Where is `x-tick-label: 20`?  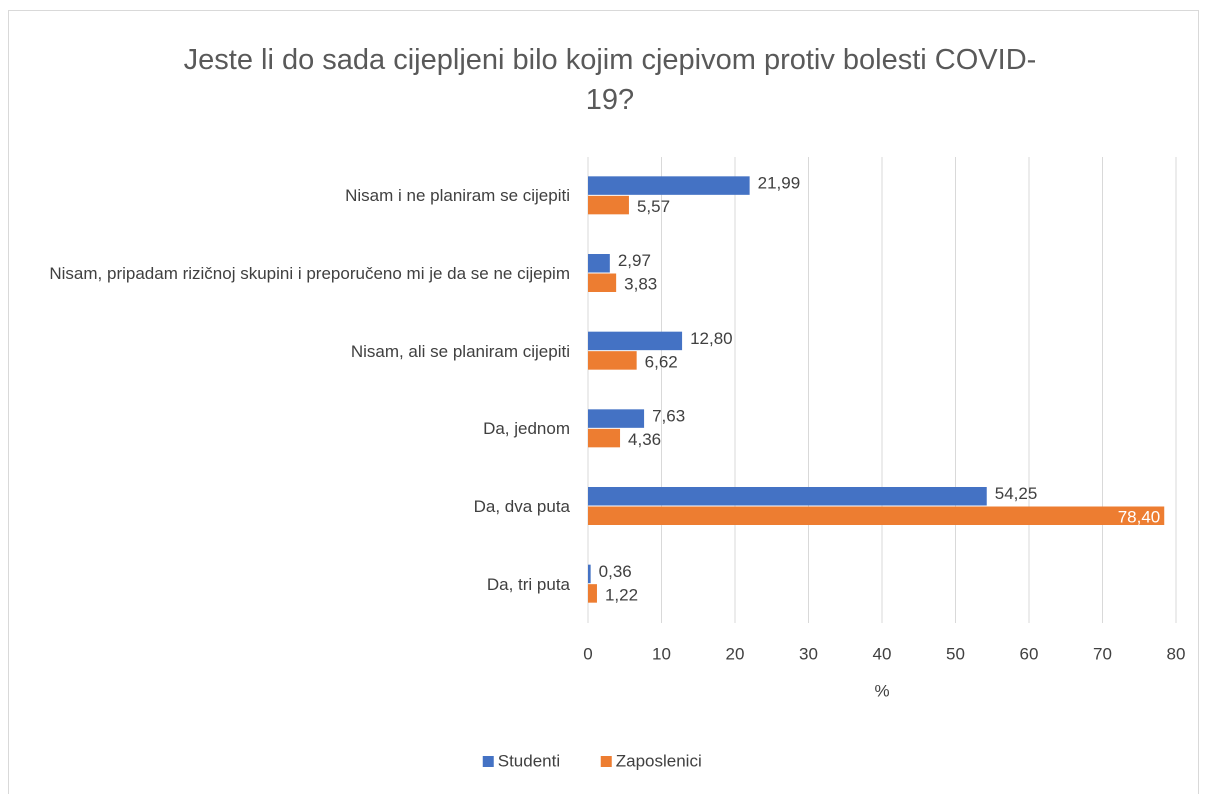
x-tick-label: 20 is located at coordinates (735, 653).